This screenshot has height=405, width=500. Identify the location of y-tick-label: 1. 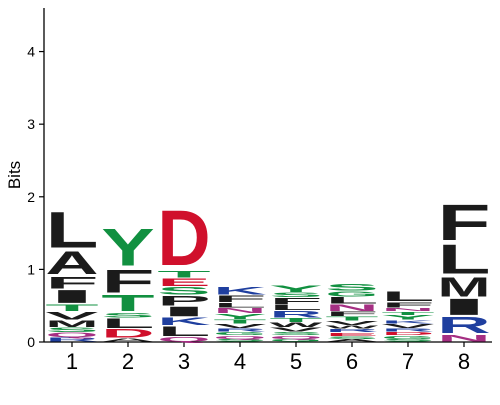
(31, 269).